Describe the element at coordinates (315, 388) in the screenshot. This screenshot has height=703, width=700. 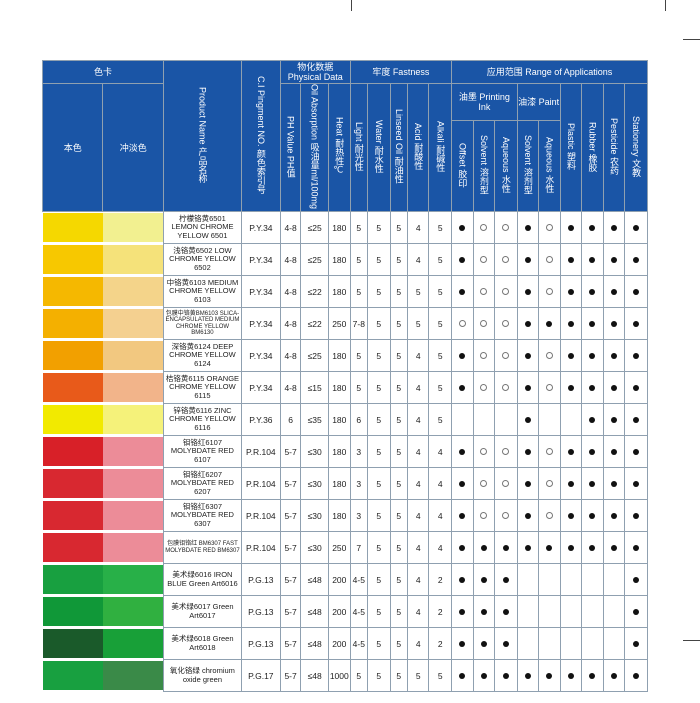
I see `oil-cell: ≤15` at that location.